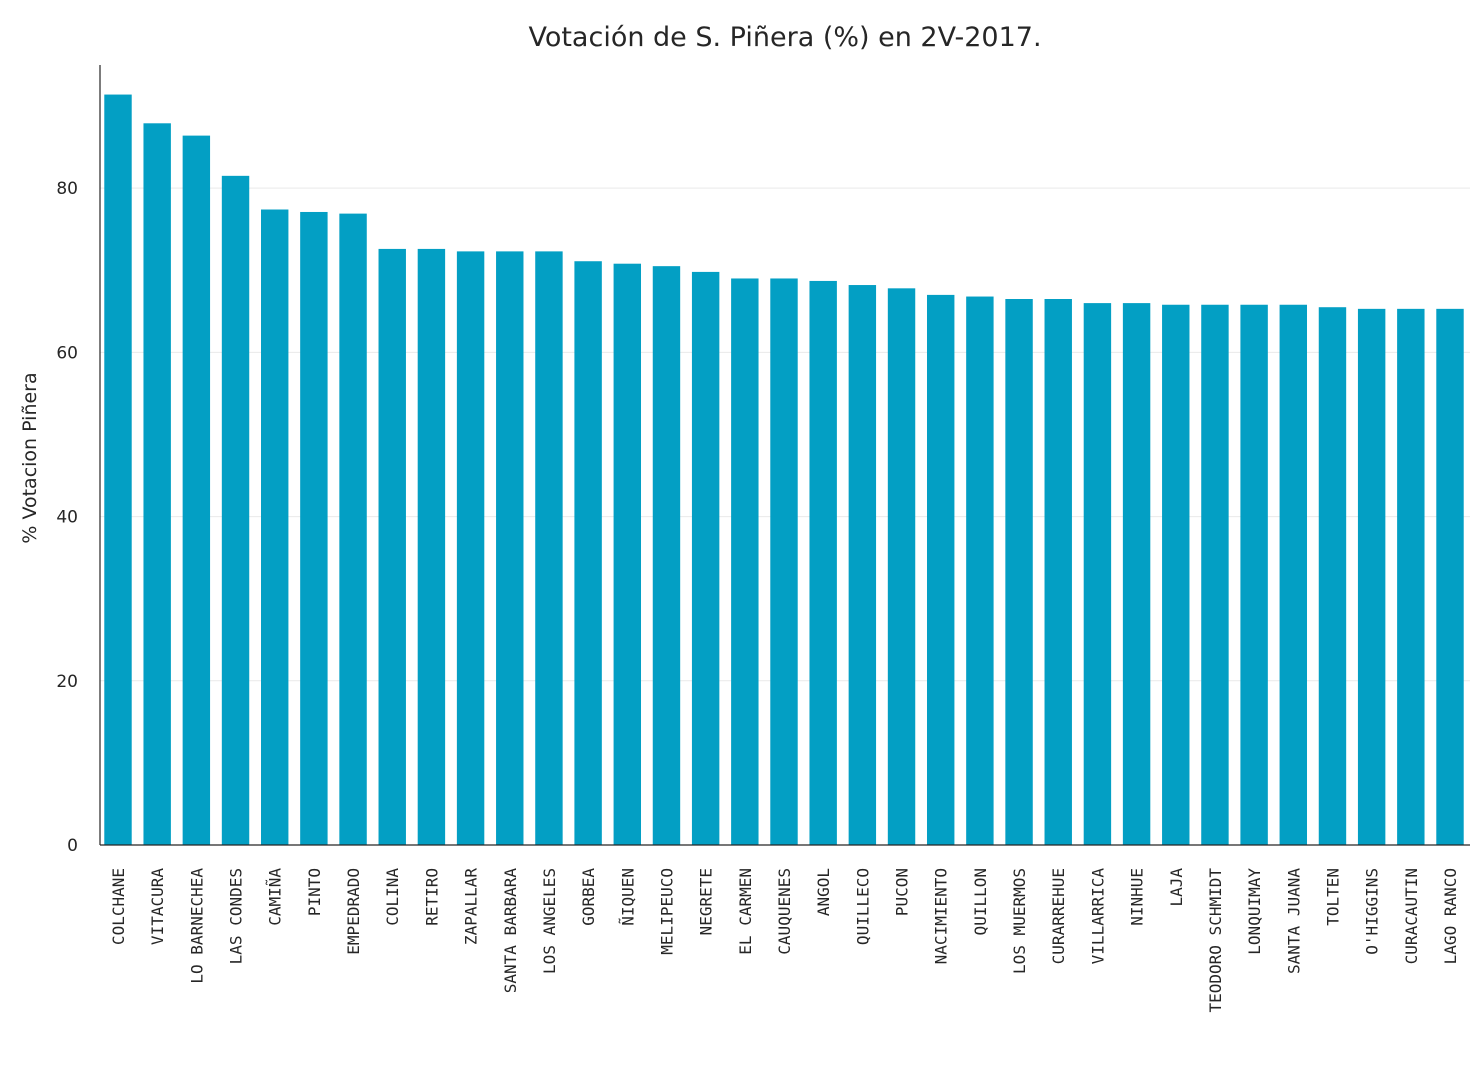  I want to click on x-tick-label: RETIRO, so click(431, 897).